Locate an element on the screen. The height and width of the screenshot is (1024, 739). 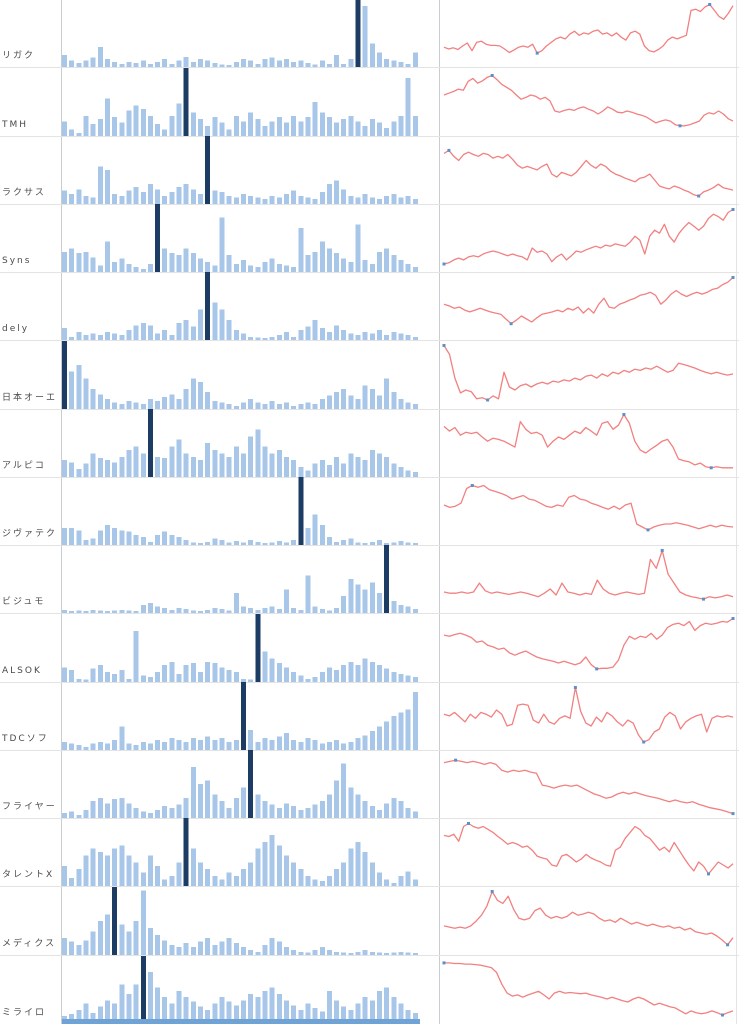
stock-name-label: ビジュモ is located at coordinates (24, 602).